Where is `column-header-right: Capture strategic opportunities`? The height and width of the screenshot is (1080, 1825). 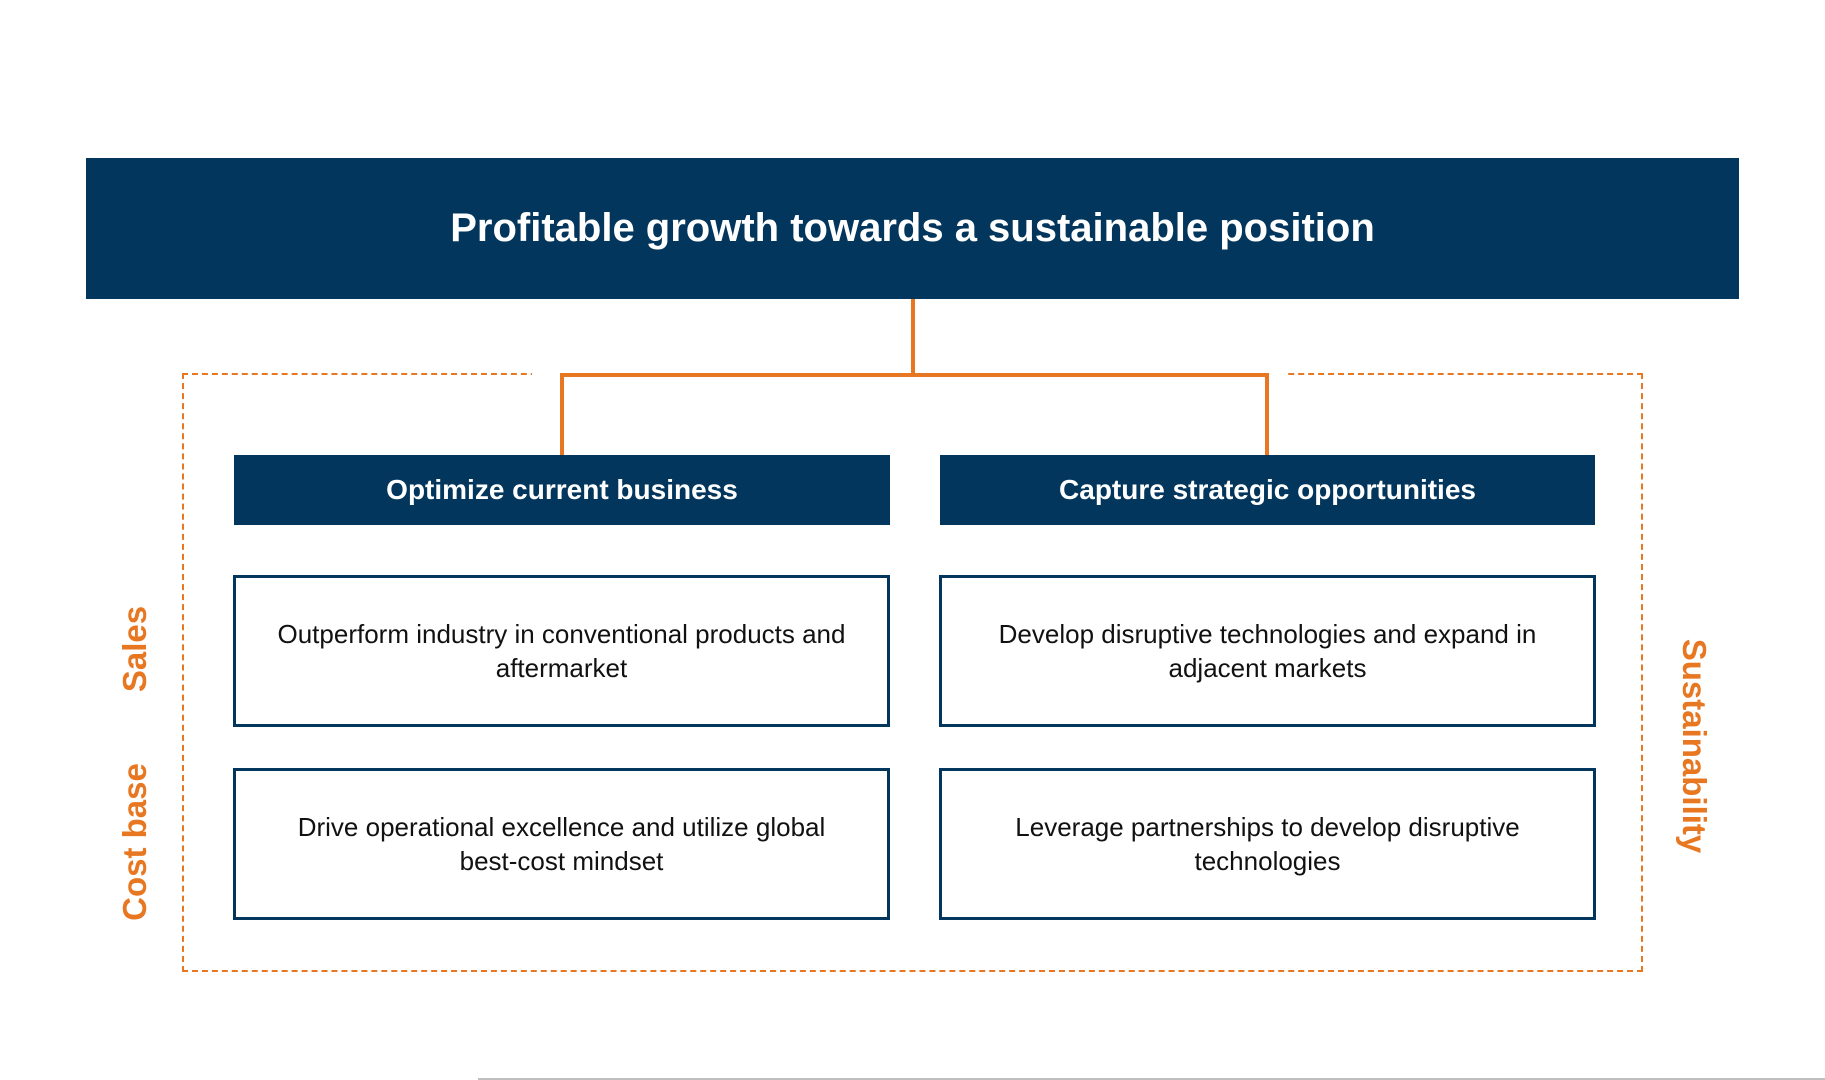
column-header-right: Capture strategic opportunities is located at coordinates (1267, 490).